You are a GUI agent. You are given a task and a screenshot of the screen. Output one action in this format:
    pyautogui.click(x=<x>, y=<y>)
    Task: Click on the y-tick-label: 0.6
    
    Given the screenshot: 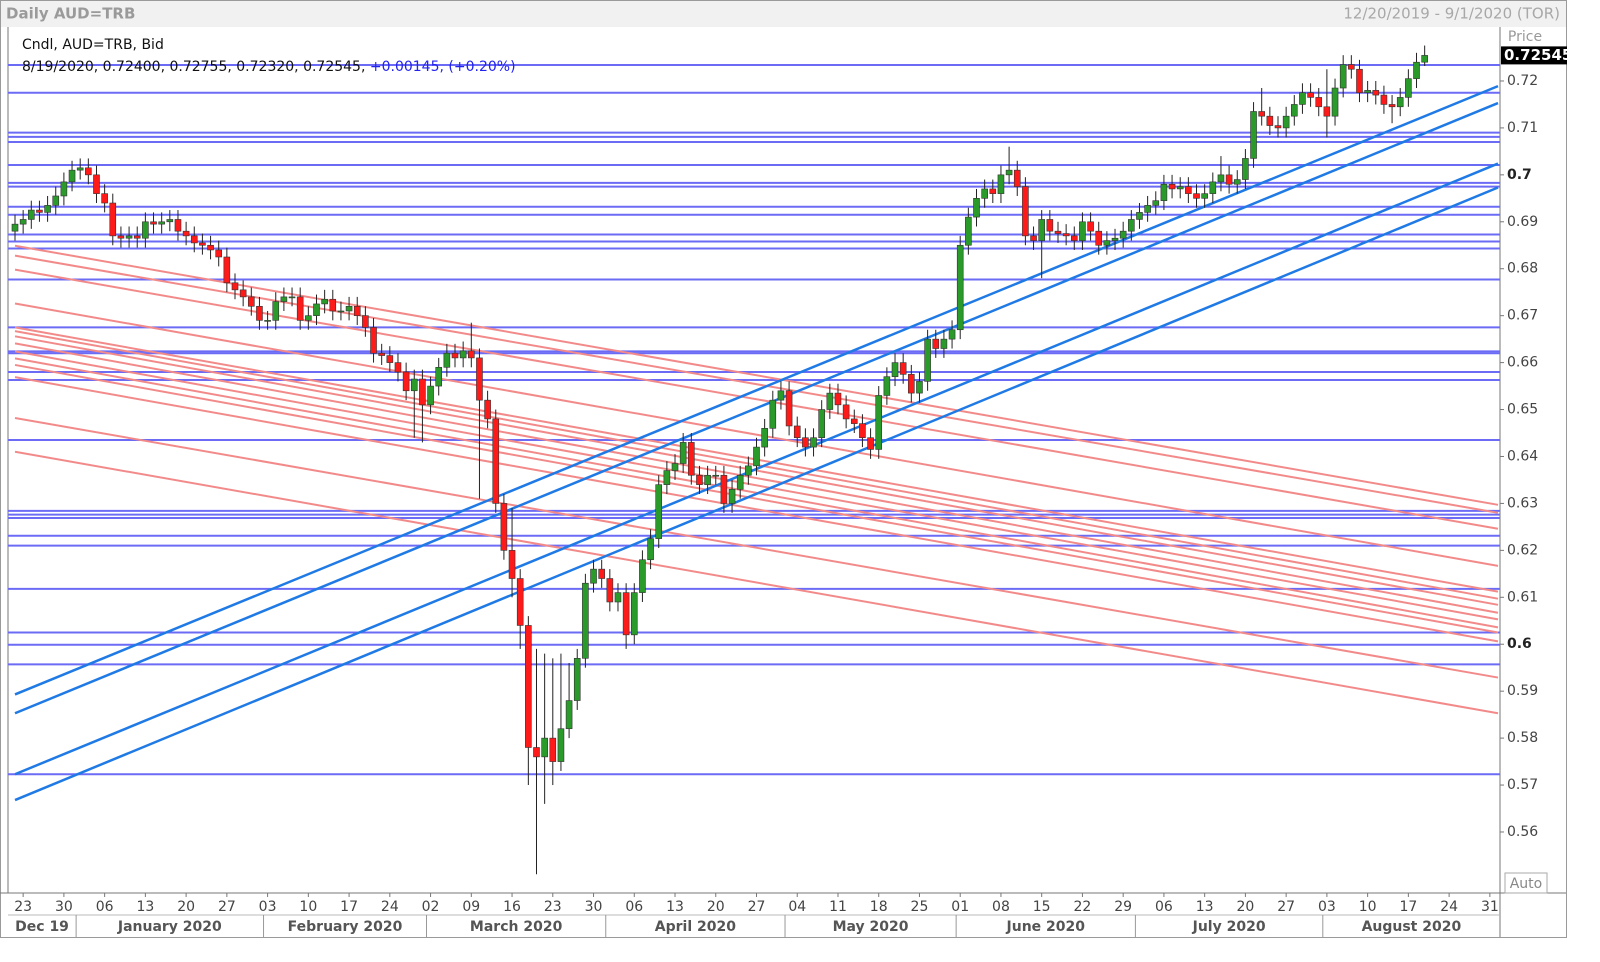 What is the action you would take?
    pyautogui.click(x=1519, y=644)
    